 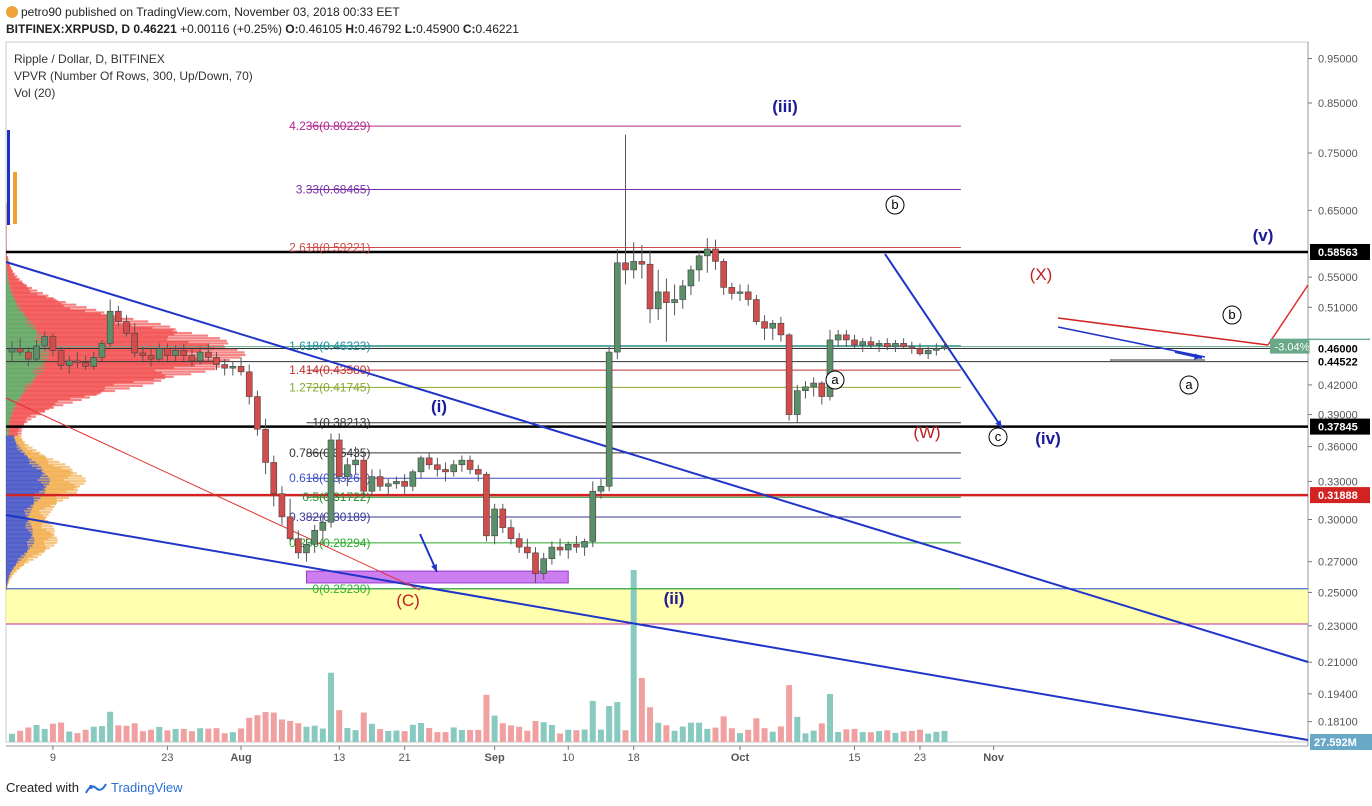 I want to click on y-tick-label: 0.33000, so click(x=1338, y=482).